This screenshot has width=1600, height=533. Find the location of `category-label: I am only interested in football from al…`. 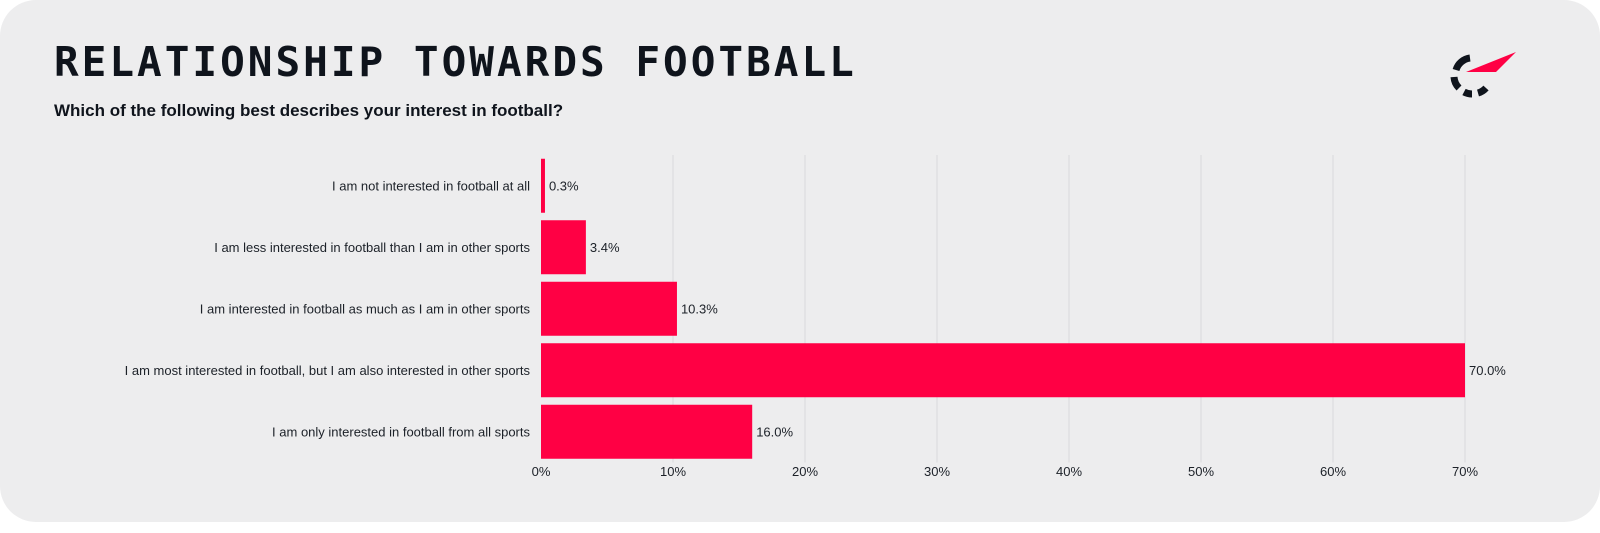

category-label: I am only interested in football from al… is located at coordinates (401, 431).